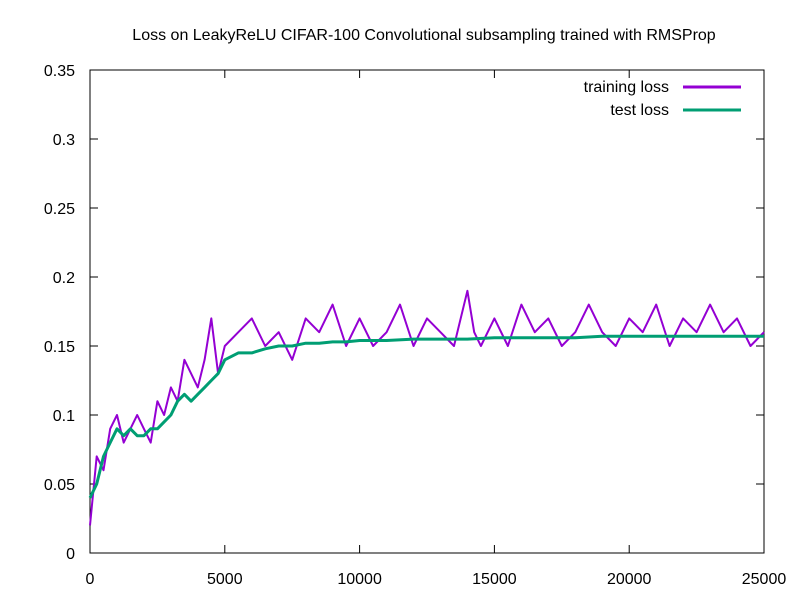 Image resolution: width=800 pixels, height=600 pixels. What do you see at coordinates (494, 579) in the screenshot?
I see `x-tick-label: 15000` at bounding box center [494, 579].